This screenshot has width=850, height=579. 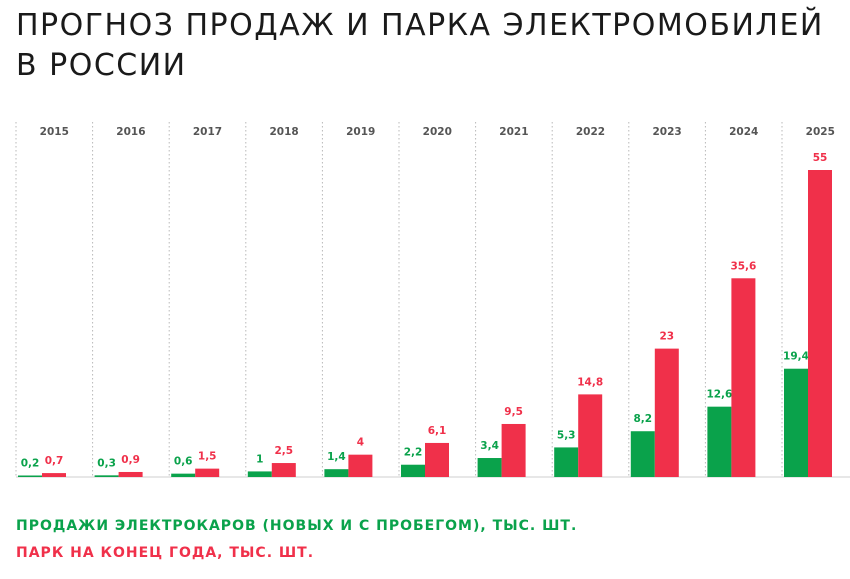 What do you see at coordinates (54, 132) in the screenshot?
I see `year-label: 2015` at bounding box center [54, 132].